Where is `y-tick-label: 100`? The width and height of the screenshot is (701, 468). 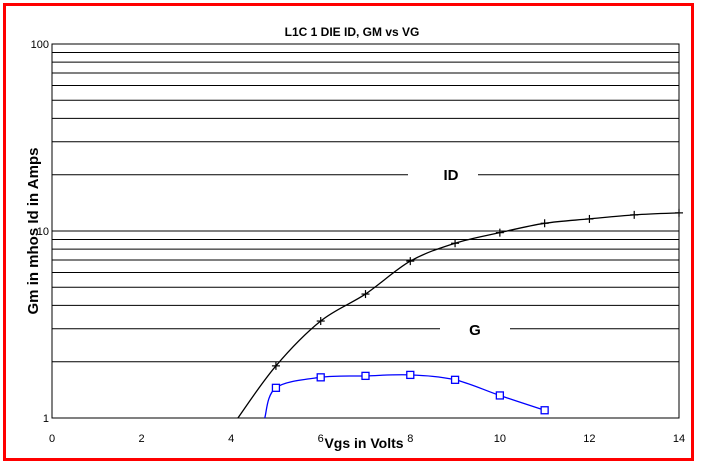
y-tick-label: 100 is located at coordinates (40, 45).